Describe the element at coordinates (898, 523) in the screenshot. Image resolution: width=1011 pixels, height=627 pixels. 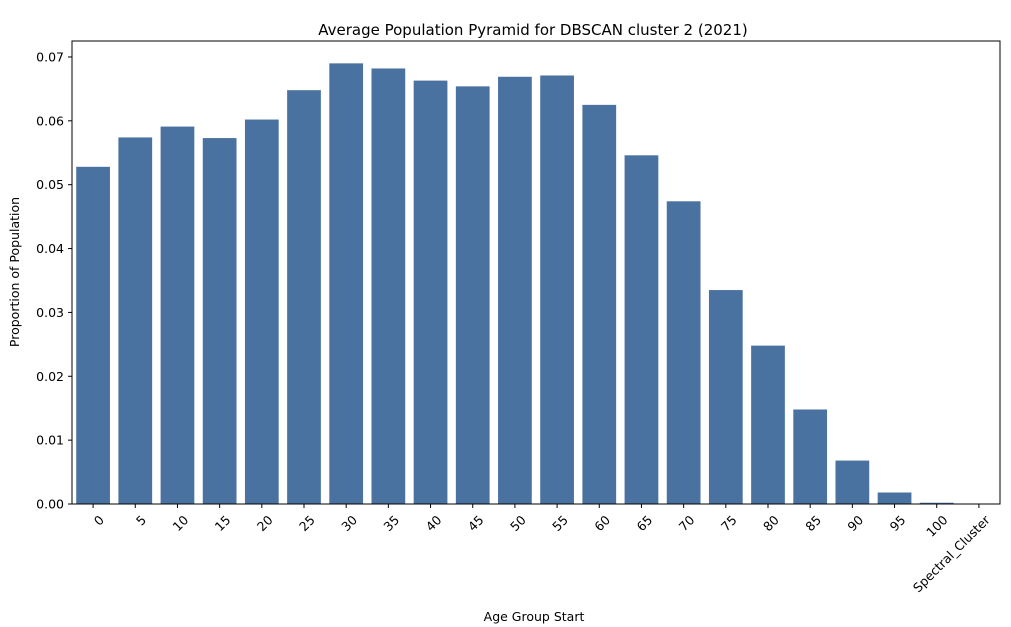
I see `x-tick-label: 95` at that location.